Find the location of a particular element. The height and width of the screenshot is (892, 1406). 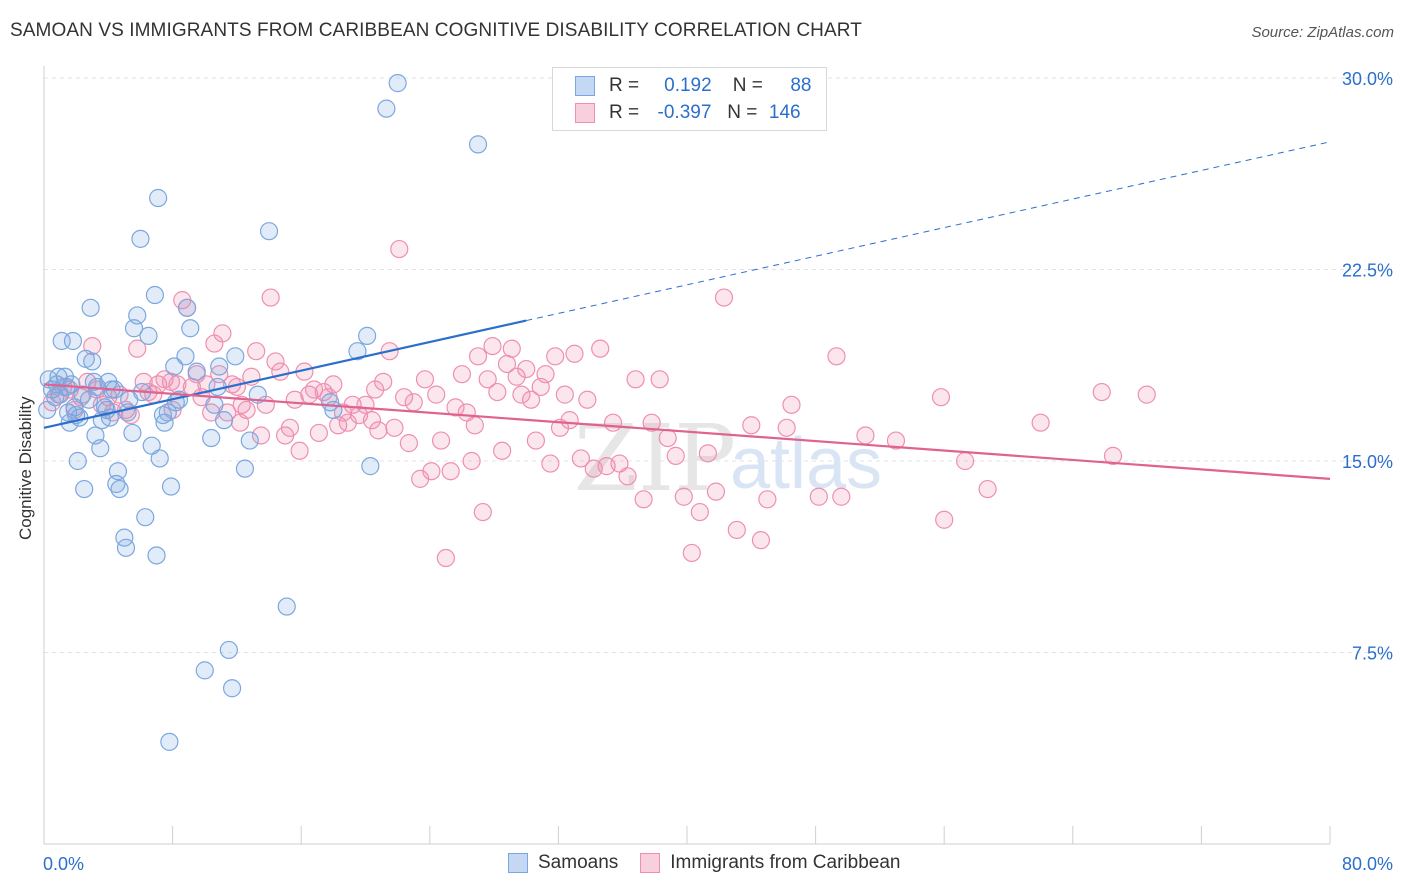

caribbean-trend-line is located at coordinates (687, 431).